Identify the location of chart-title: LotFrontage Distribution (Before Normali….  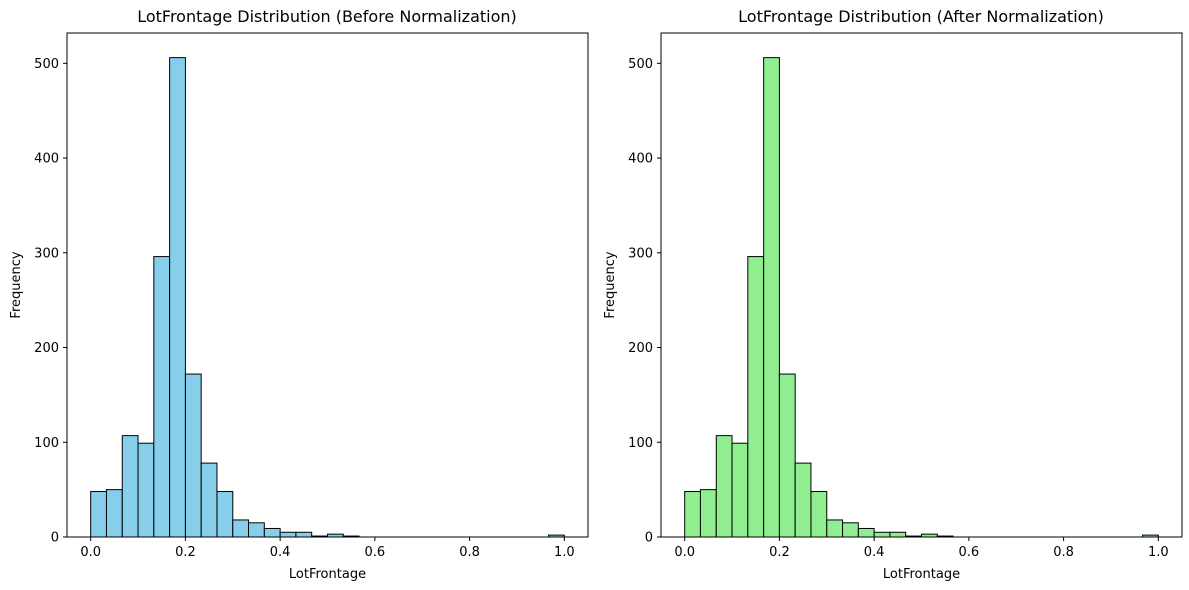
(327, 16).